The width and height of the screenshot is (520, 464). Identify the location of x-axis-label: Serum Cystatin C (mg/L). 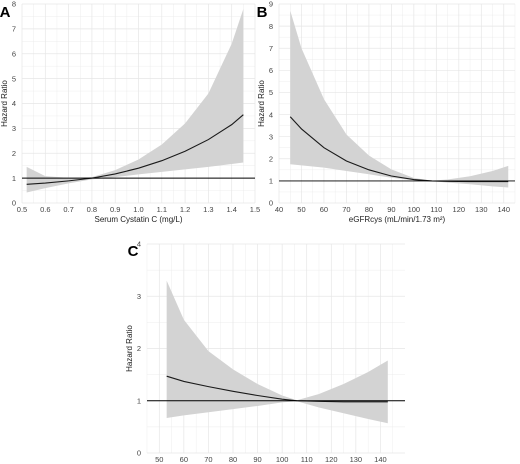
(138, 219).